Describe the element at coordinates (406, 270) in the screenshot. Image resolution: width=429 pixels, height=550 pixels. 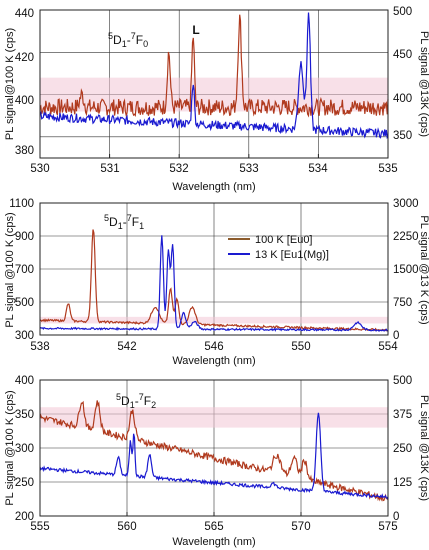
I see `y-right-tick-label: 1500` at that location.